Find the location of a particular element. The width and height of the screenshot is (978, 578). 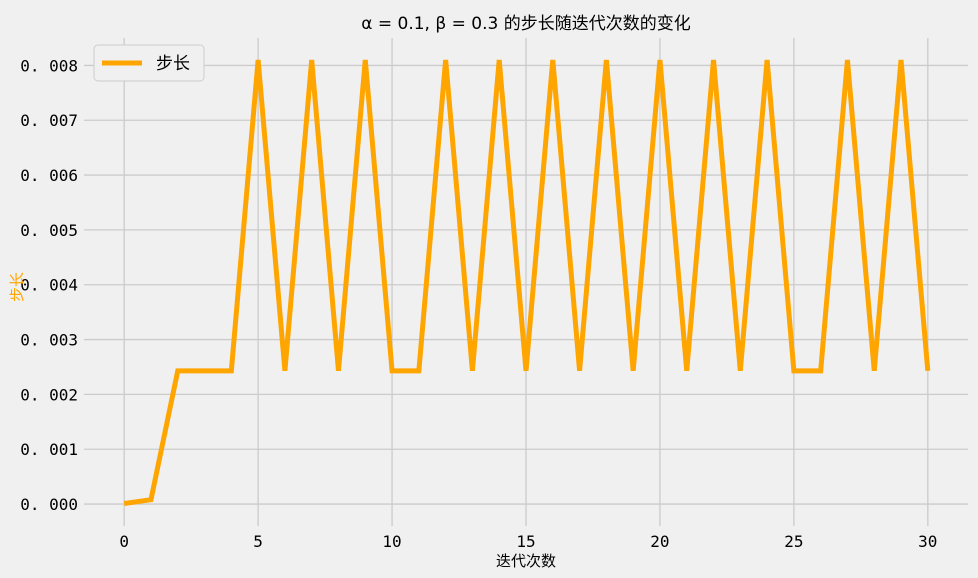

y-tick-label: 0. 000 is located at coordinates (49, 504).